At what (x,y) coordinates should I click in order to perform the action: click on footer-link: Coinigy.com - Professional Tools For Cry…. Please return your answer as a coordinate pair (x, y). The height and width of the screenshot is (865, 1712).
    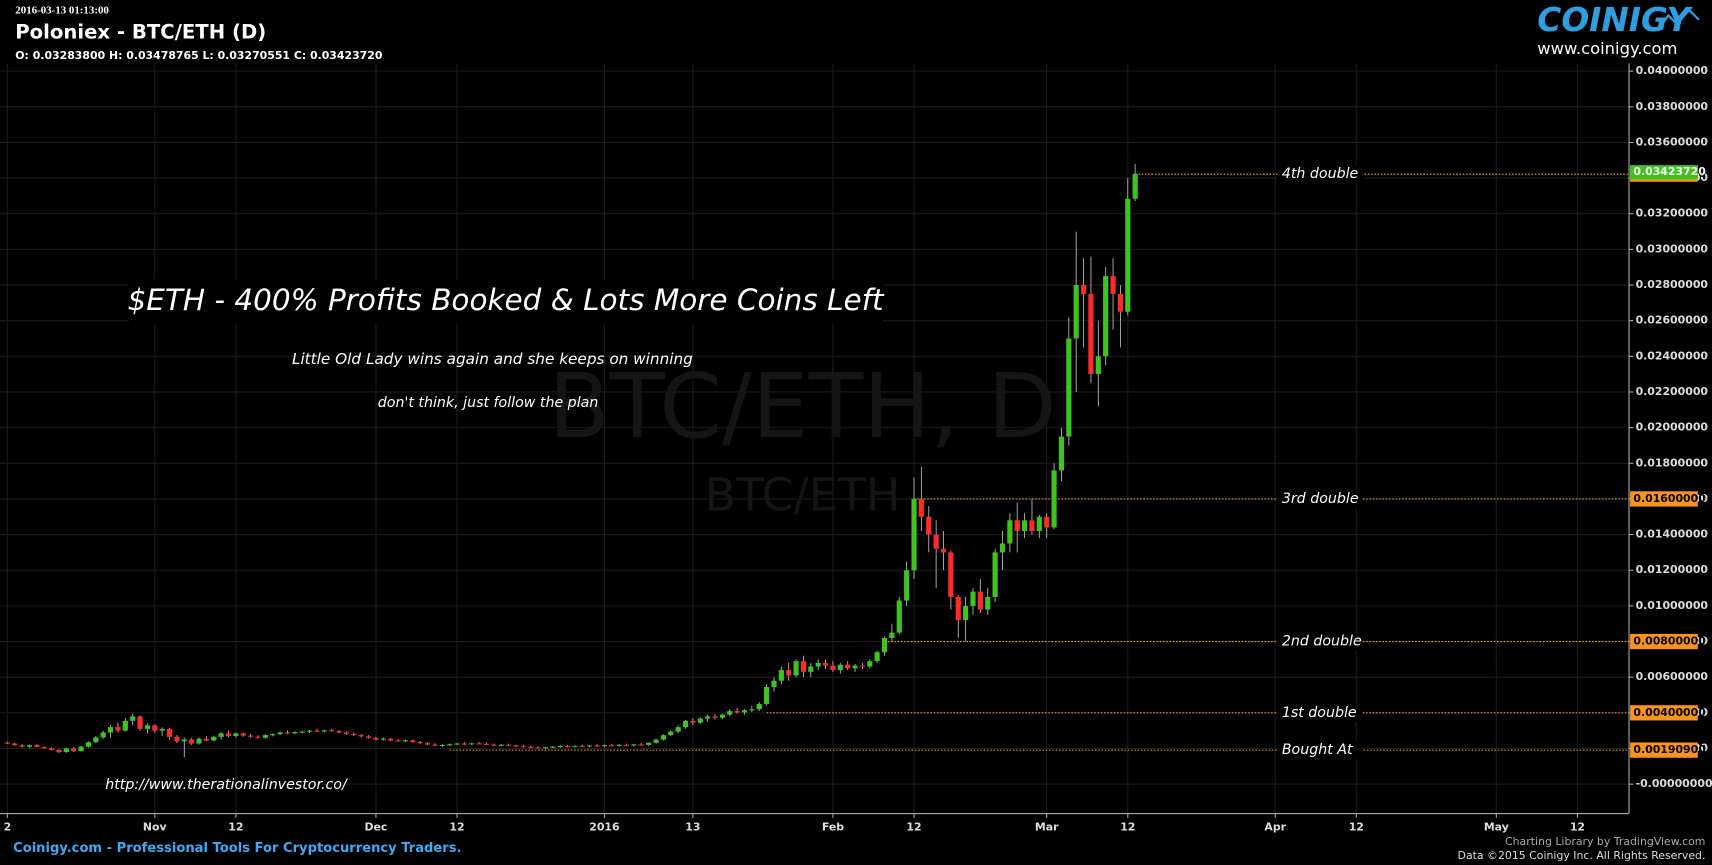
    Looking at the image, I should click on (237, 848).